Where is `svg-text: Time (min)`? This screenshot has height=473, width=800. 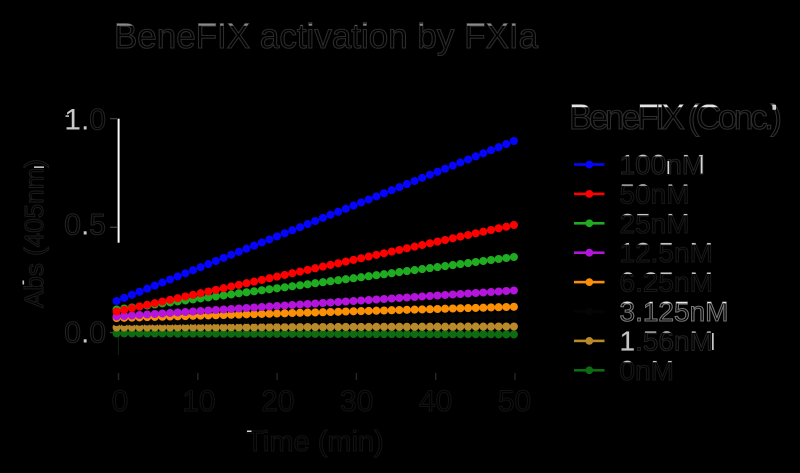
svg-text: Time (min) is located at coordinates (314, 442).